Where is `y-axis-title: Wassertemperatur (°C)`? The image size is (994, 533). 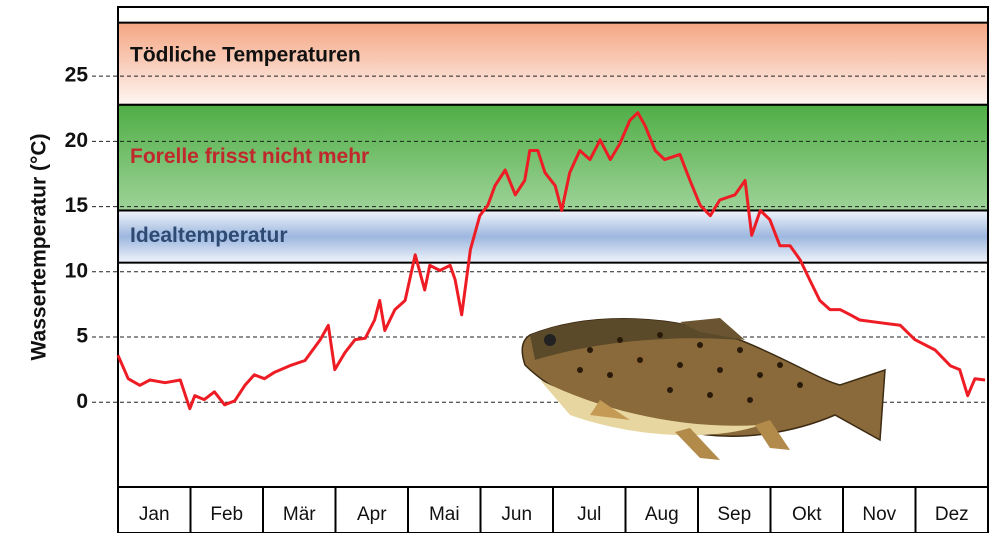 y-axis-title: Wassertemperatur (°C) is located at coordinates (39, 246).